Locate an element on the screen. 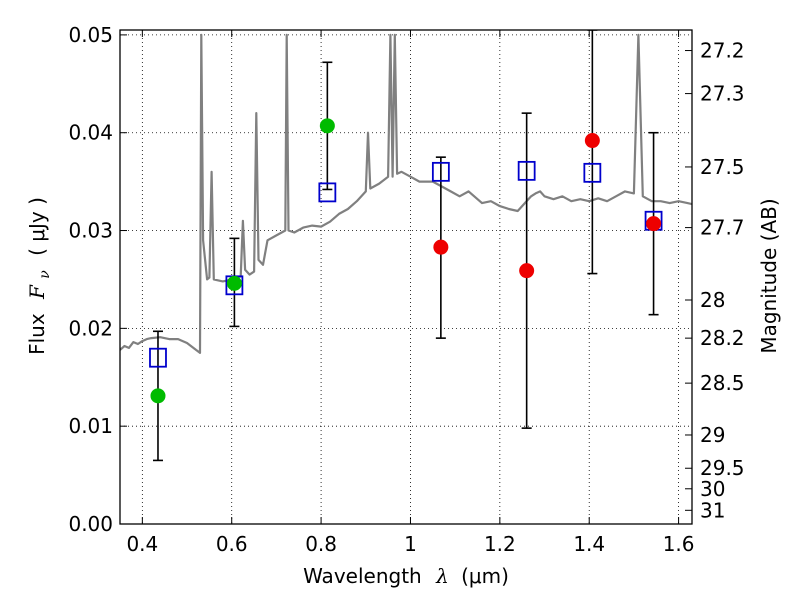 The height and width of the screenshot is (600, 800). y-axis-label: Flux F ν ( μJy ) is located at coordinates (39, 276).